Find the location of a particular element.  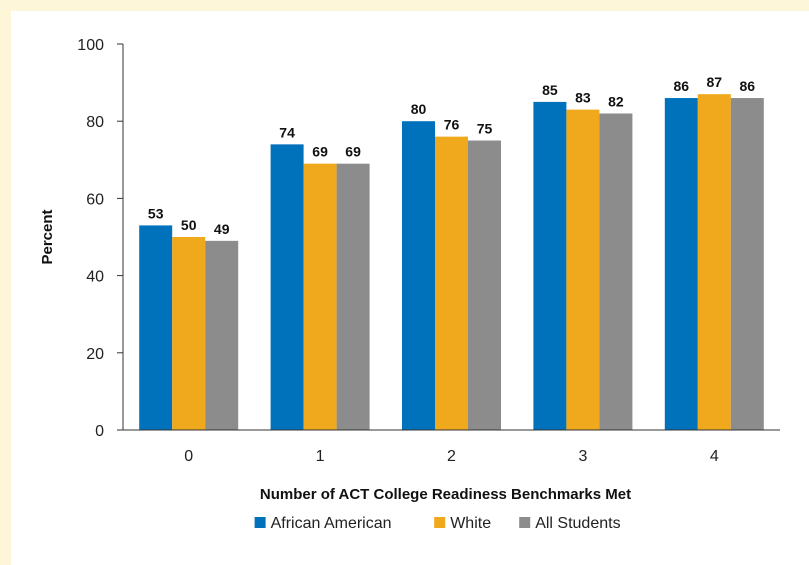

data-label: 80 is located at coordinates (419, 109).